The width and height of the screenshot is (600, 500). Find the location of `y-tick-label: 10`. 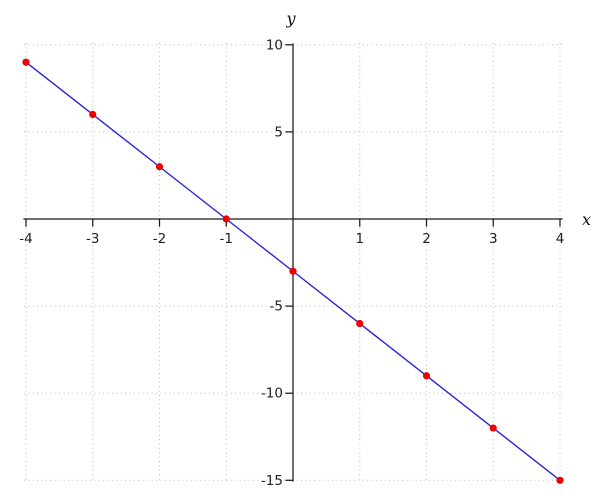

y-tick-label: 10 is located at coordinates (274, 45).